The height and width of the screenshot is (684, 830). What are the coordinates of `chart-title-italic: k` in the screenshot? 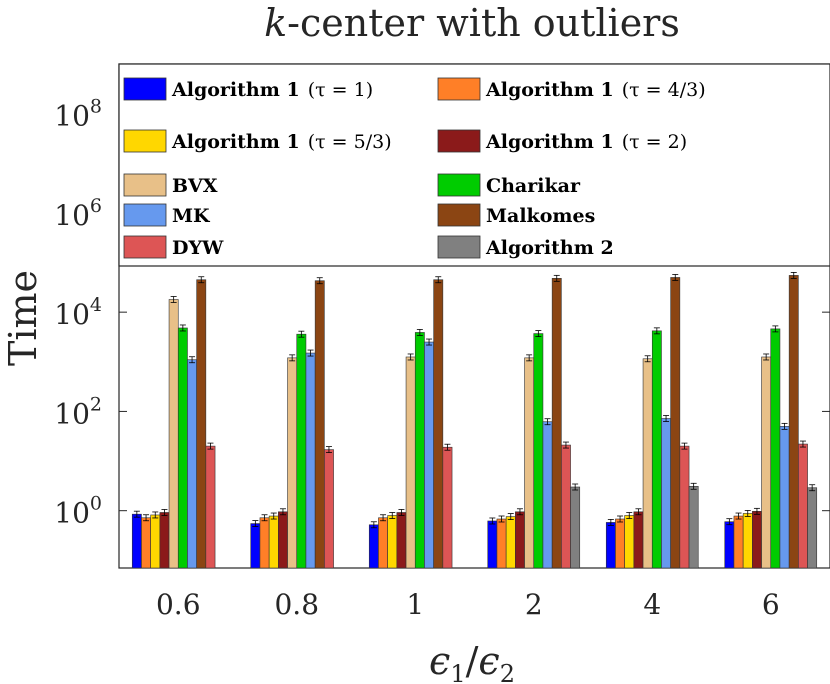 It's located at (275, 23).